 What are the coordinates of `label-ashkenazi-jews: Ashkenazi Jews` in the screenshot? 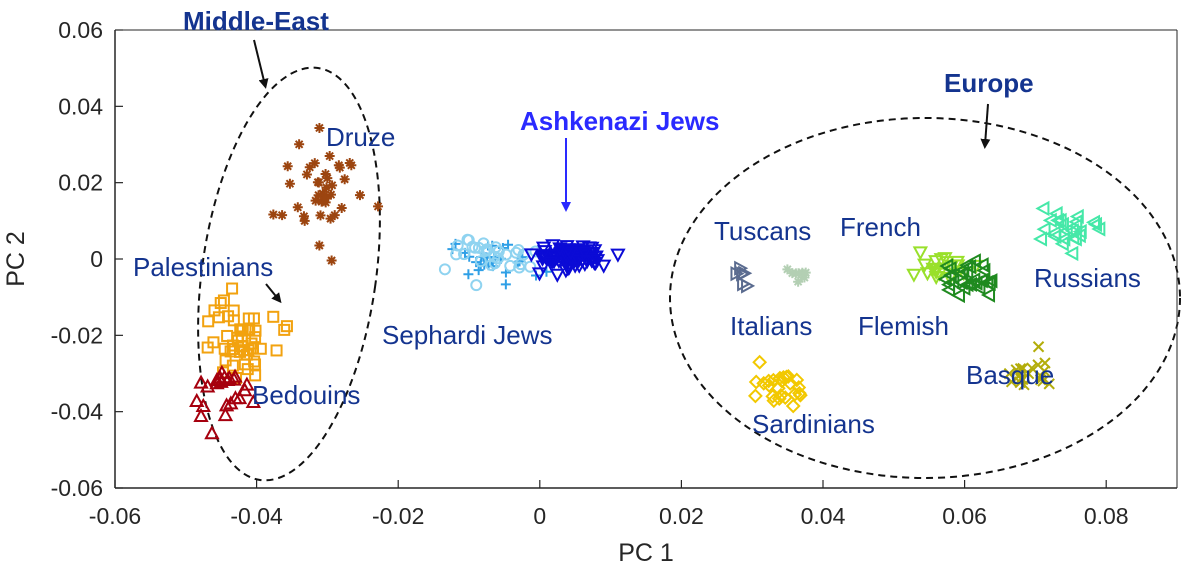 It's located at (619, 121).